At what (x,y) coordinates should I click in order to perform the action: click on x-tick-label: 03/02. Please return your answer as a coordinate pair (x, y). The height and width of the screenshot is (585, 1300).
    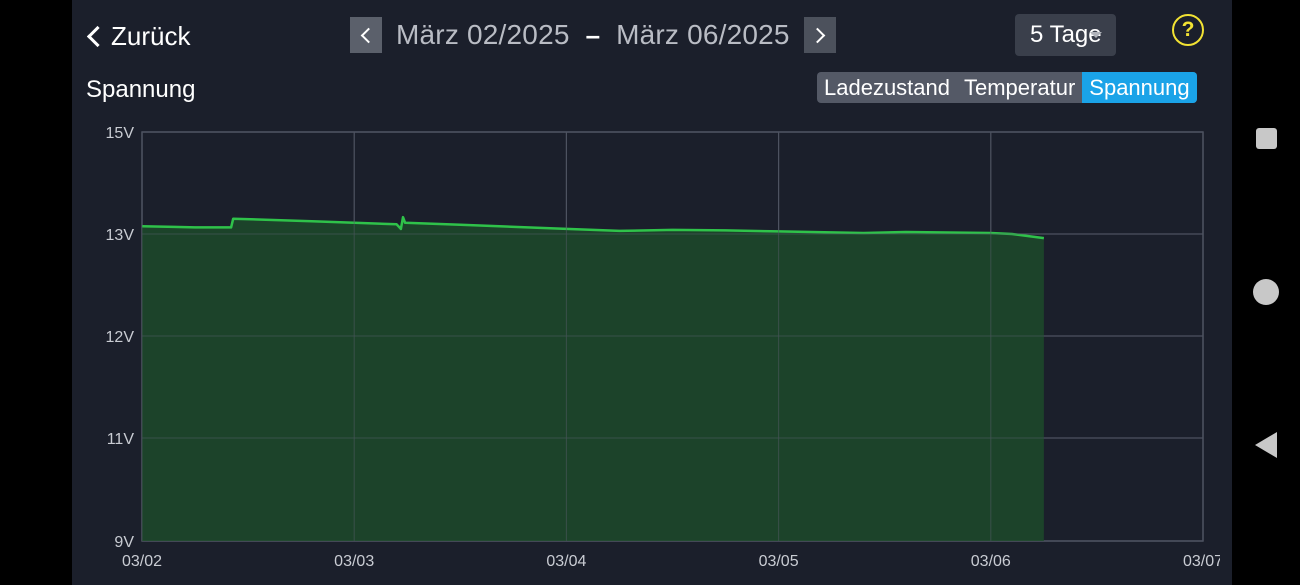
    Looking at the image, I should click on (142, 561).